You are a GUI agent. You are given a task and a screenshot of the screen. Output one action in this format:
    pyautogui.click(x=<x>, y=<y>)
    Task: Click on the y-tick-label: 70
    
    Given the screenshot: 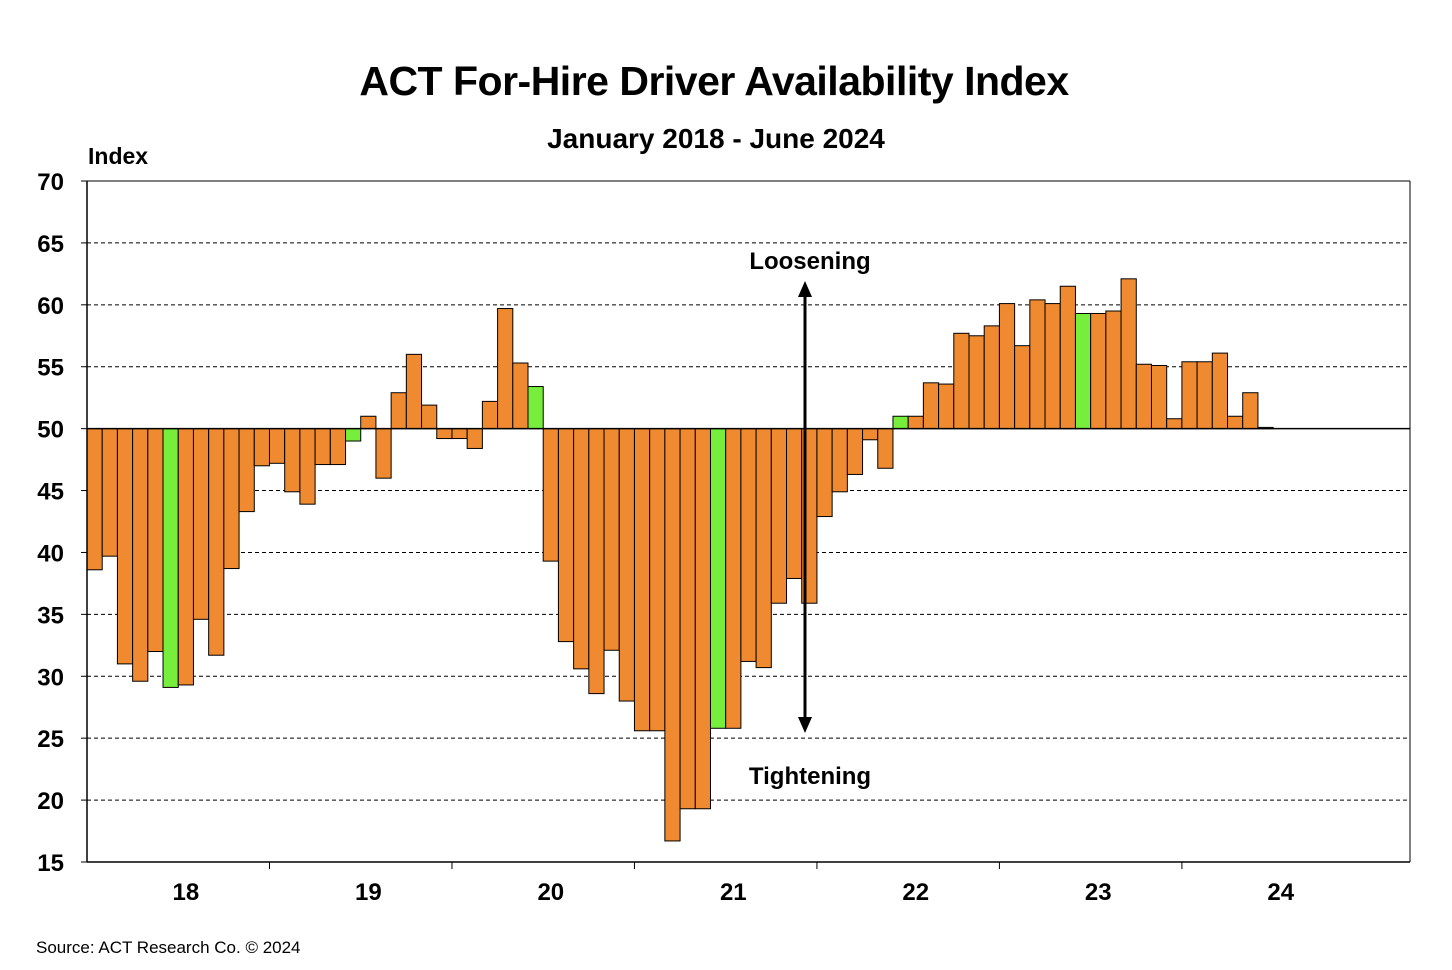 What is the action you would take?
    pyautogui.click(x=50, y=182)
    